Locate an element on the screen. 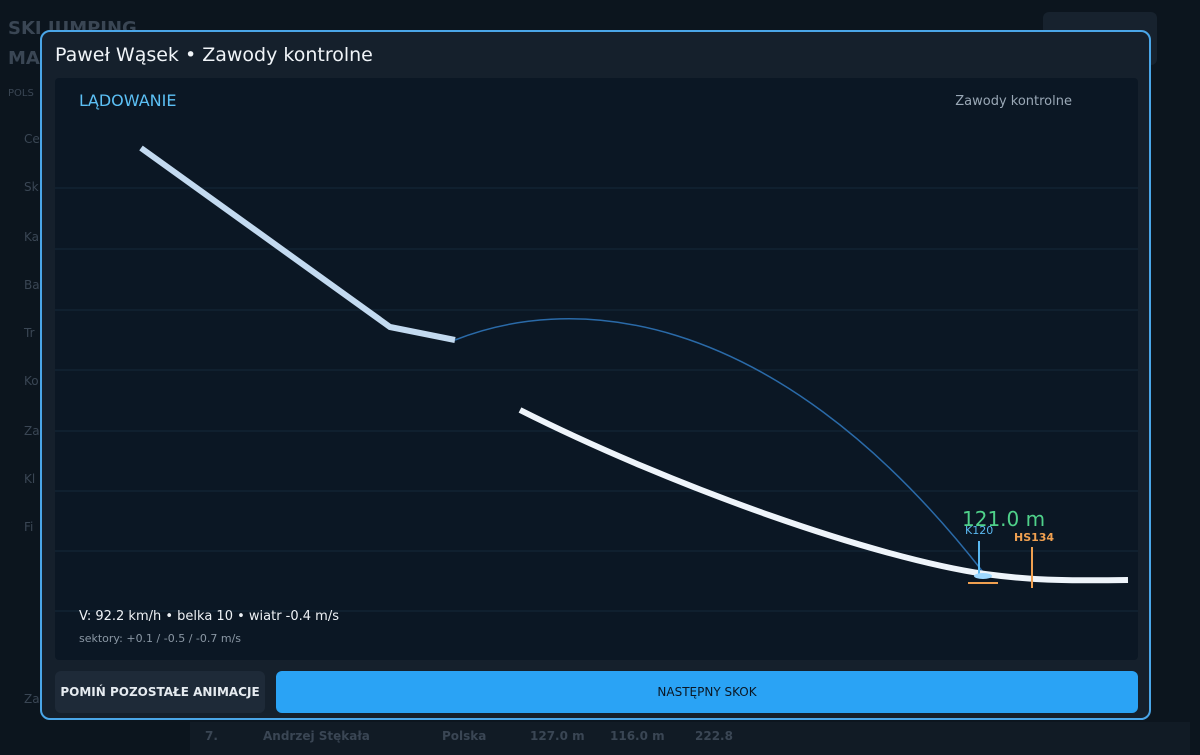  k-point-label: K120 is located at coordinates (979, 530).